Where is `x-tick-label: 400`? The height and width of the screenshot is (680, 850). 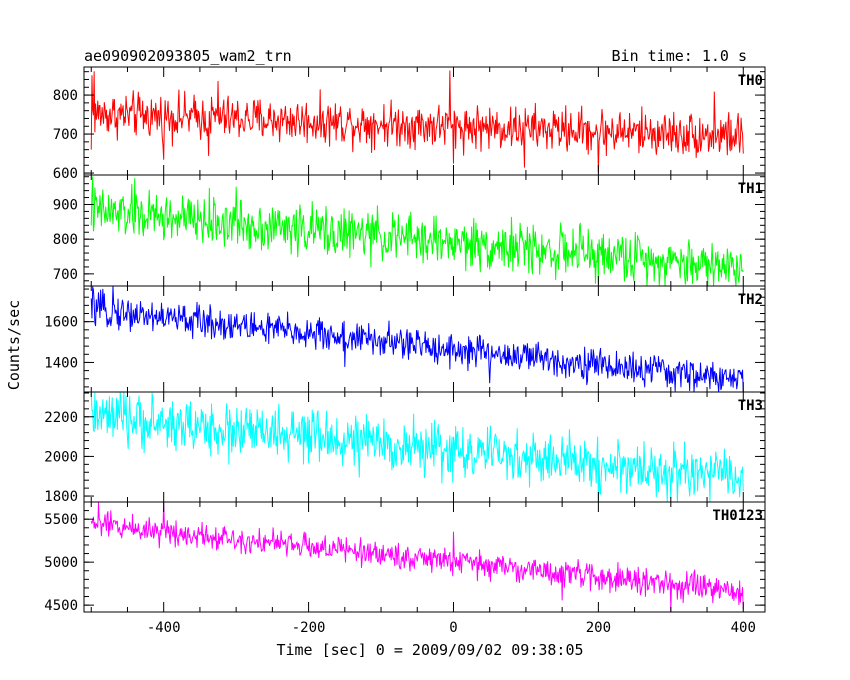 x-tick-label: 400 is located at coordinates (743, 628).